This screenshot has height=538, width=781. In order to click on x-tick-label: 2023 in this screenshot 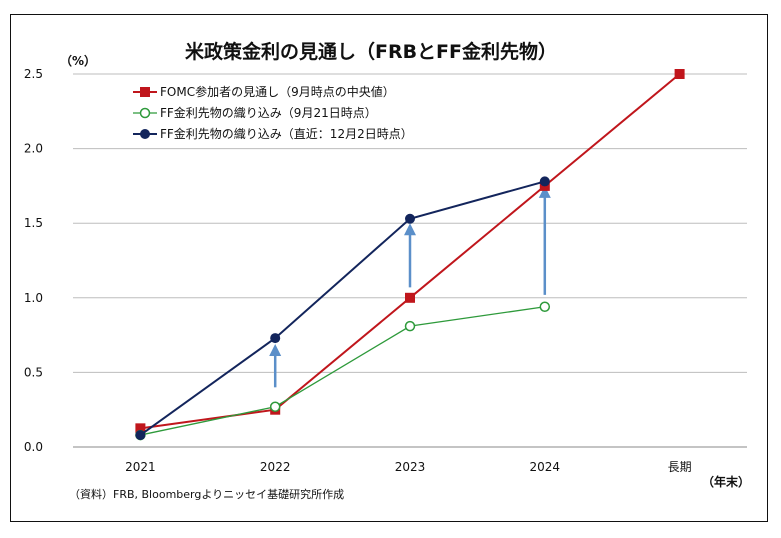, I will do `click(410, 467)`.